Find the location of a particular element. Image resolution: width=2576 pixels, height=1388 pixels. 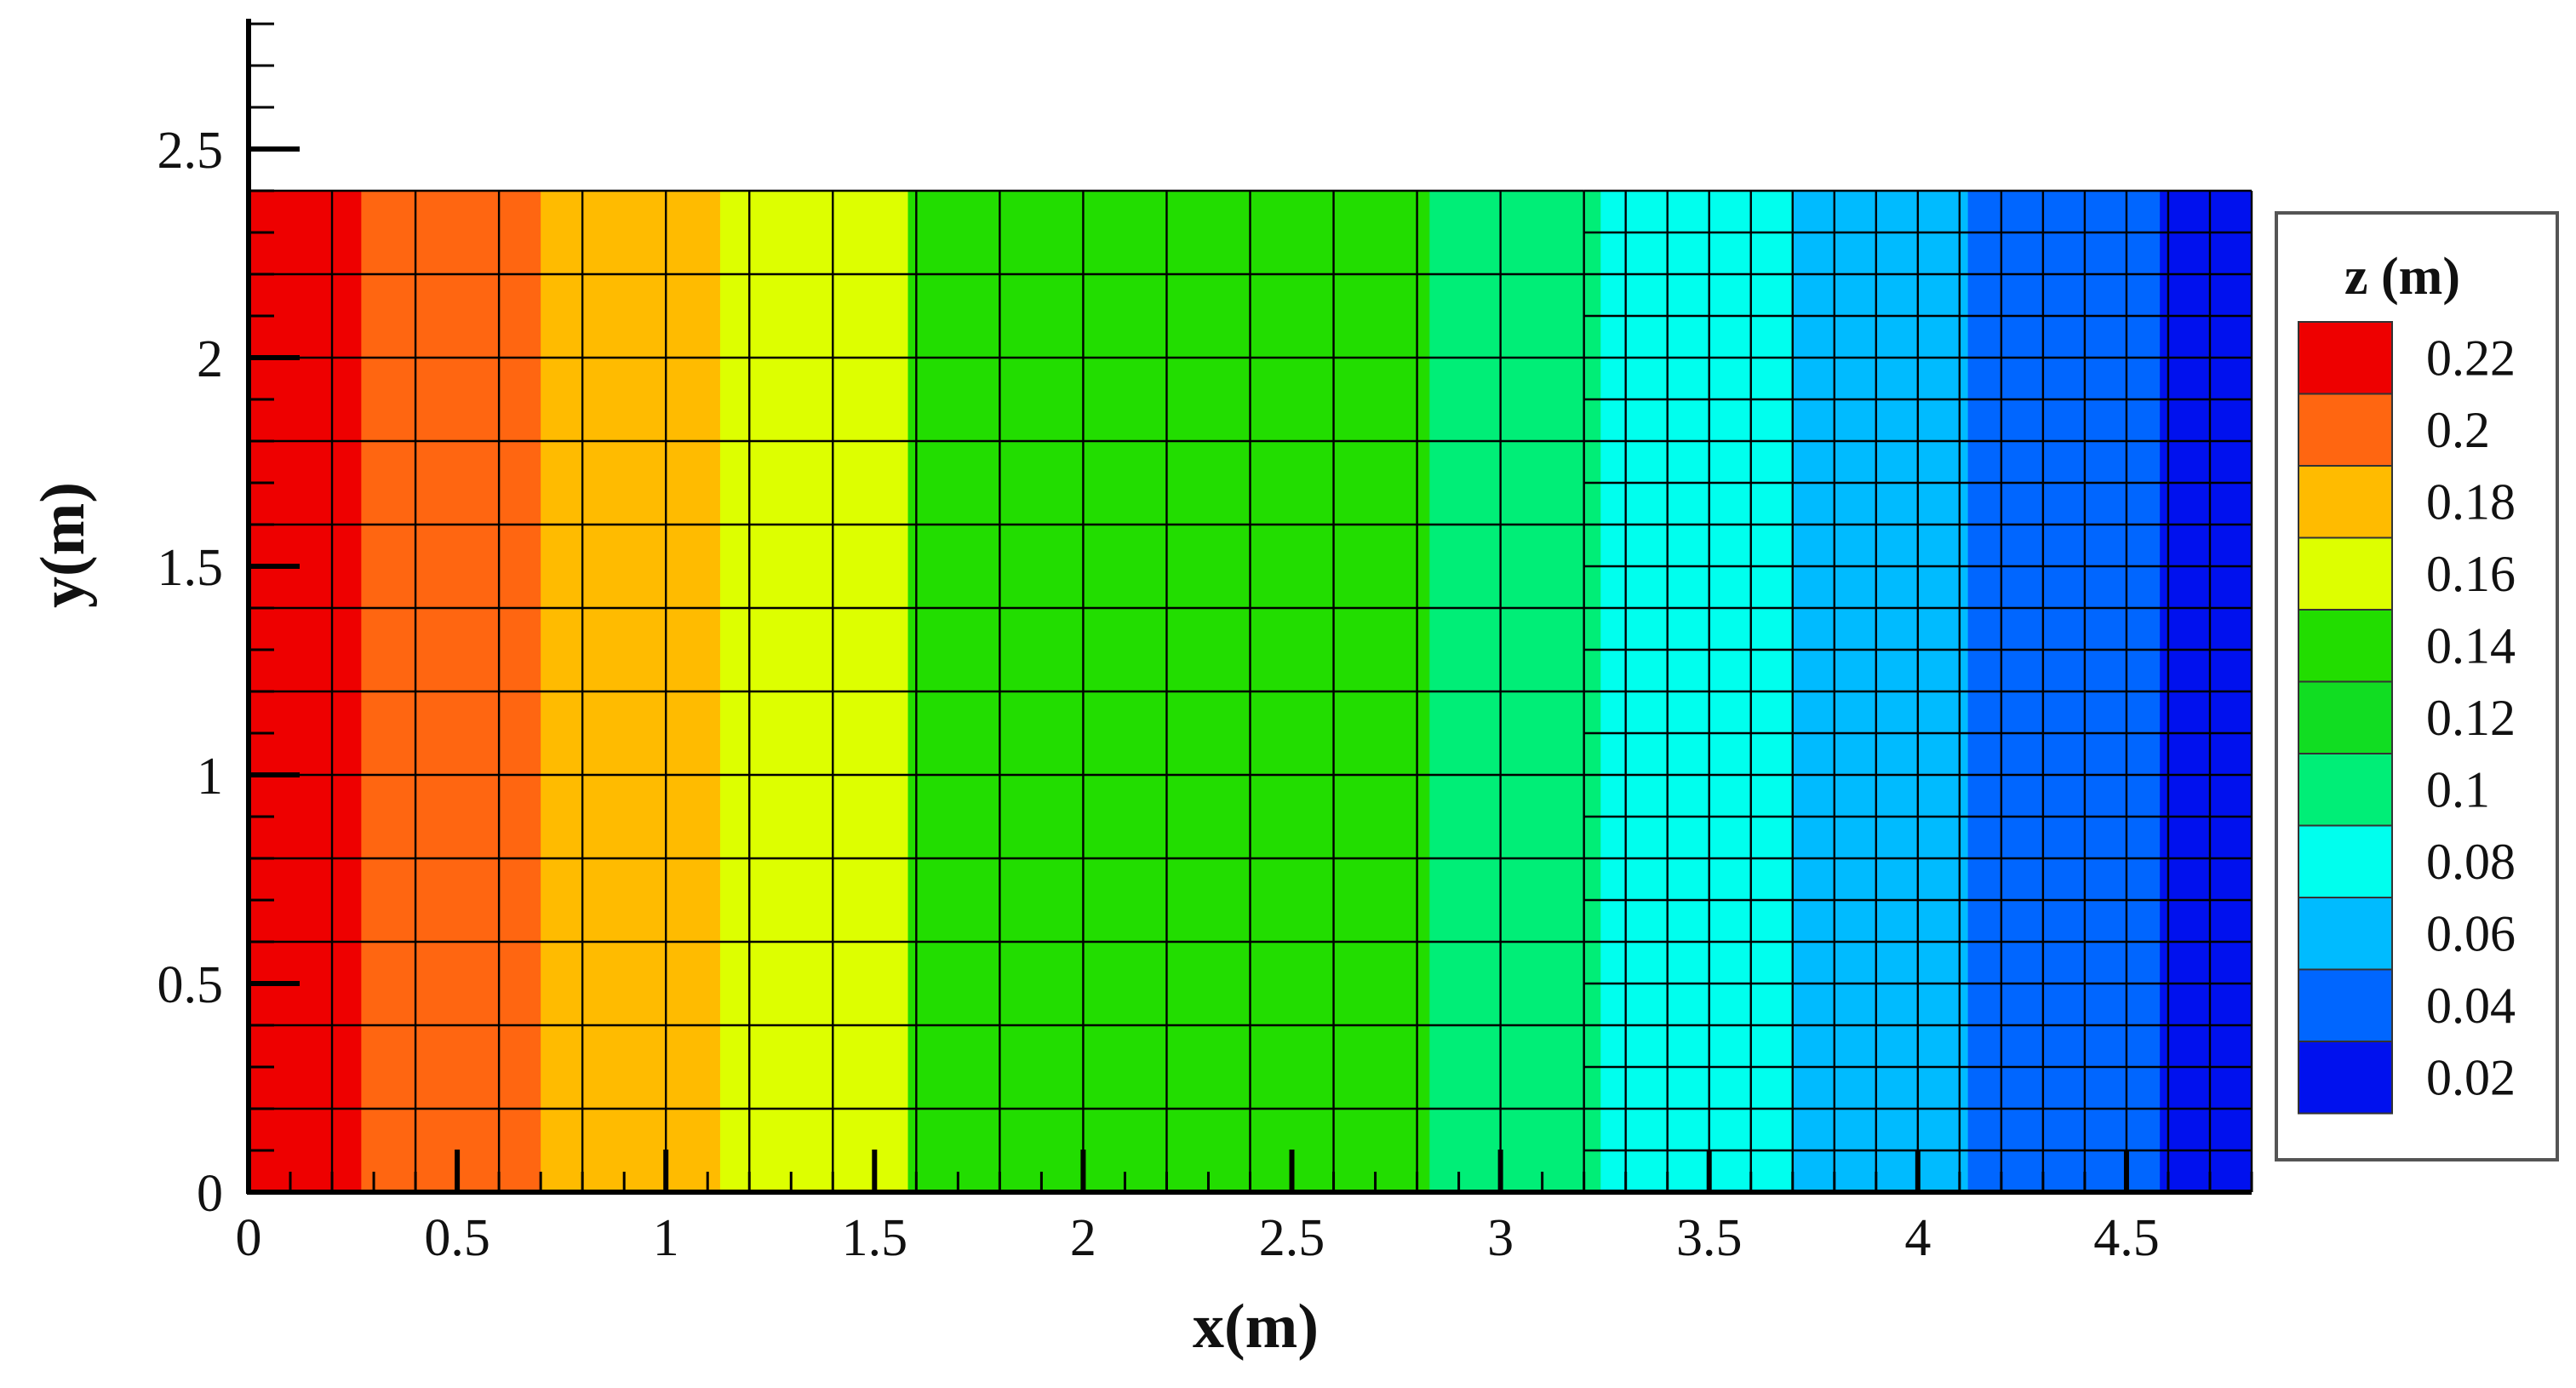

x-tick-label: 3.5 is located at coordinates (1709, 1238).